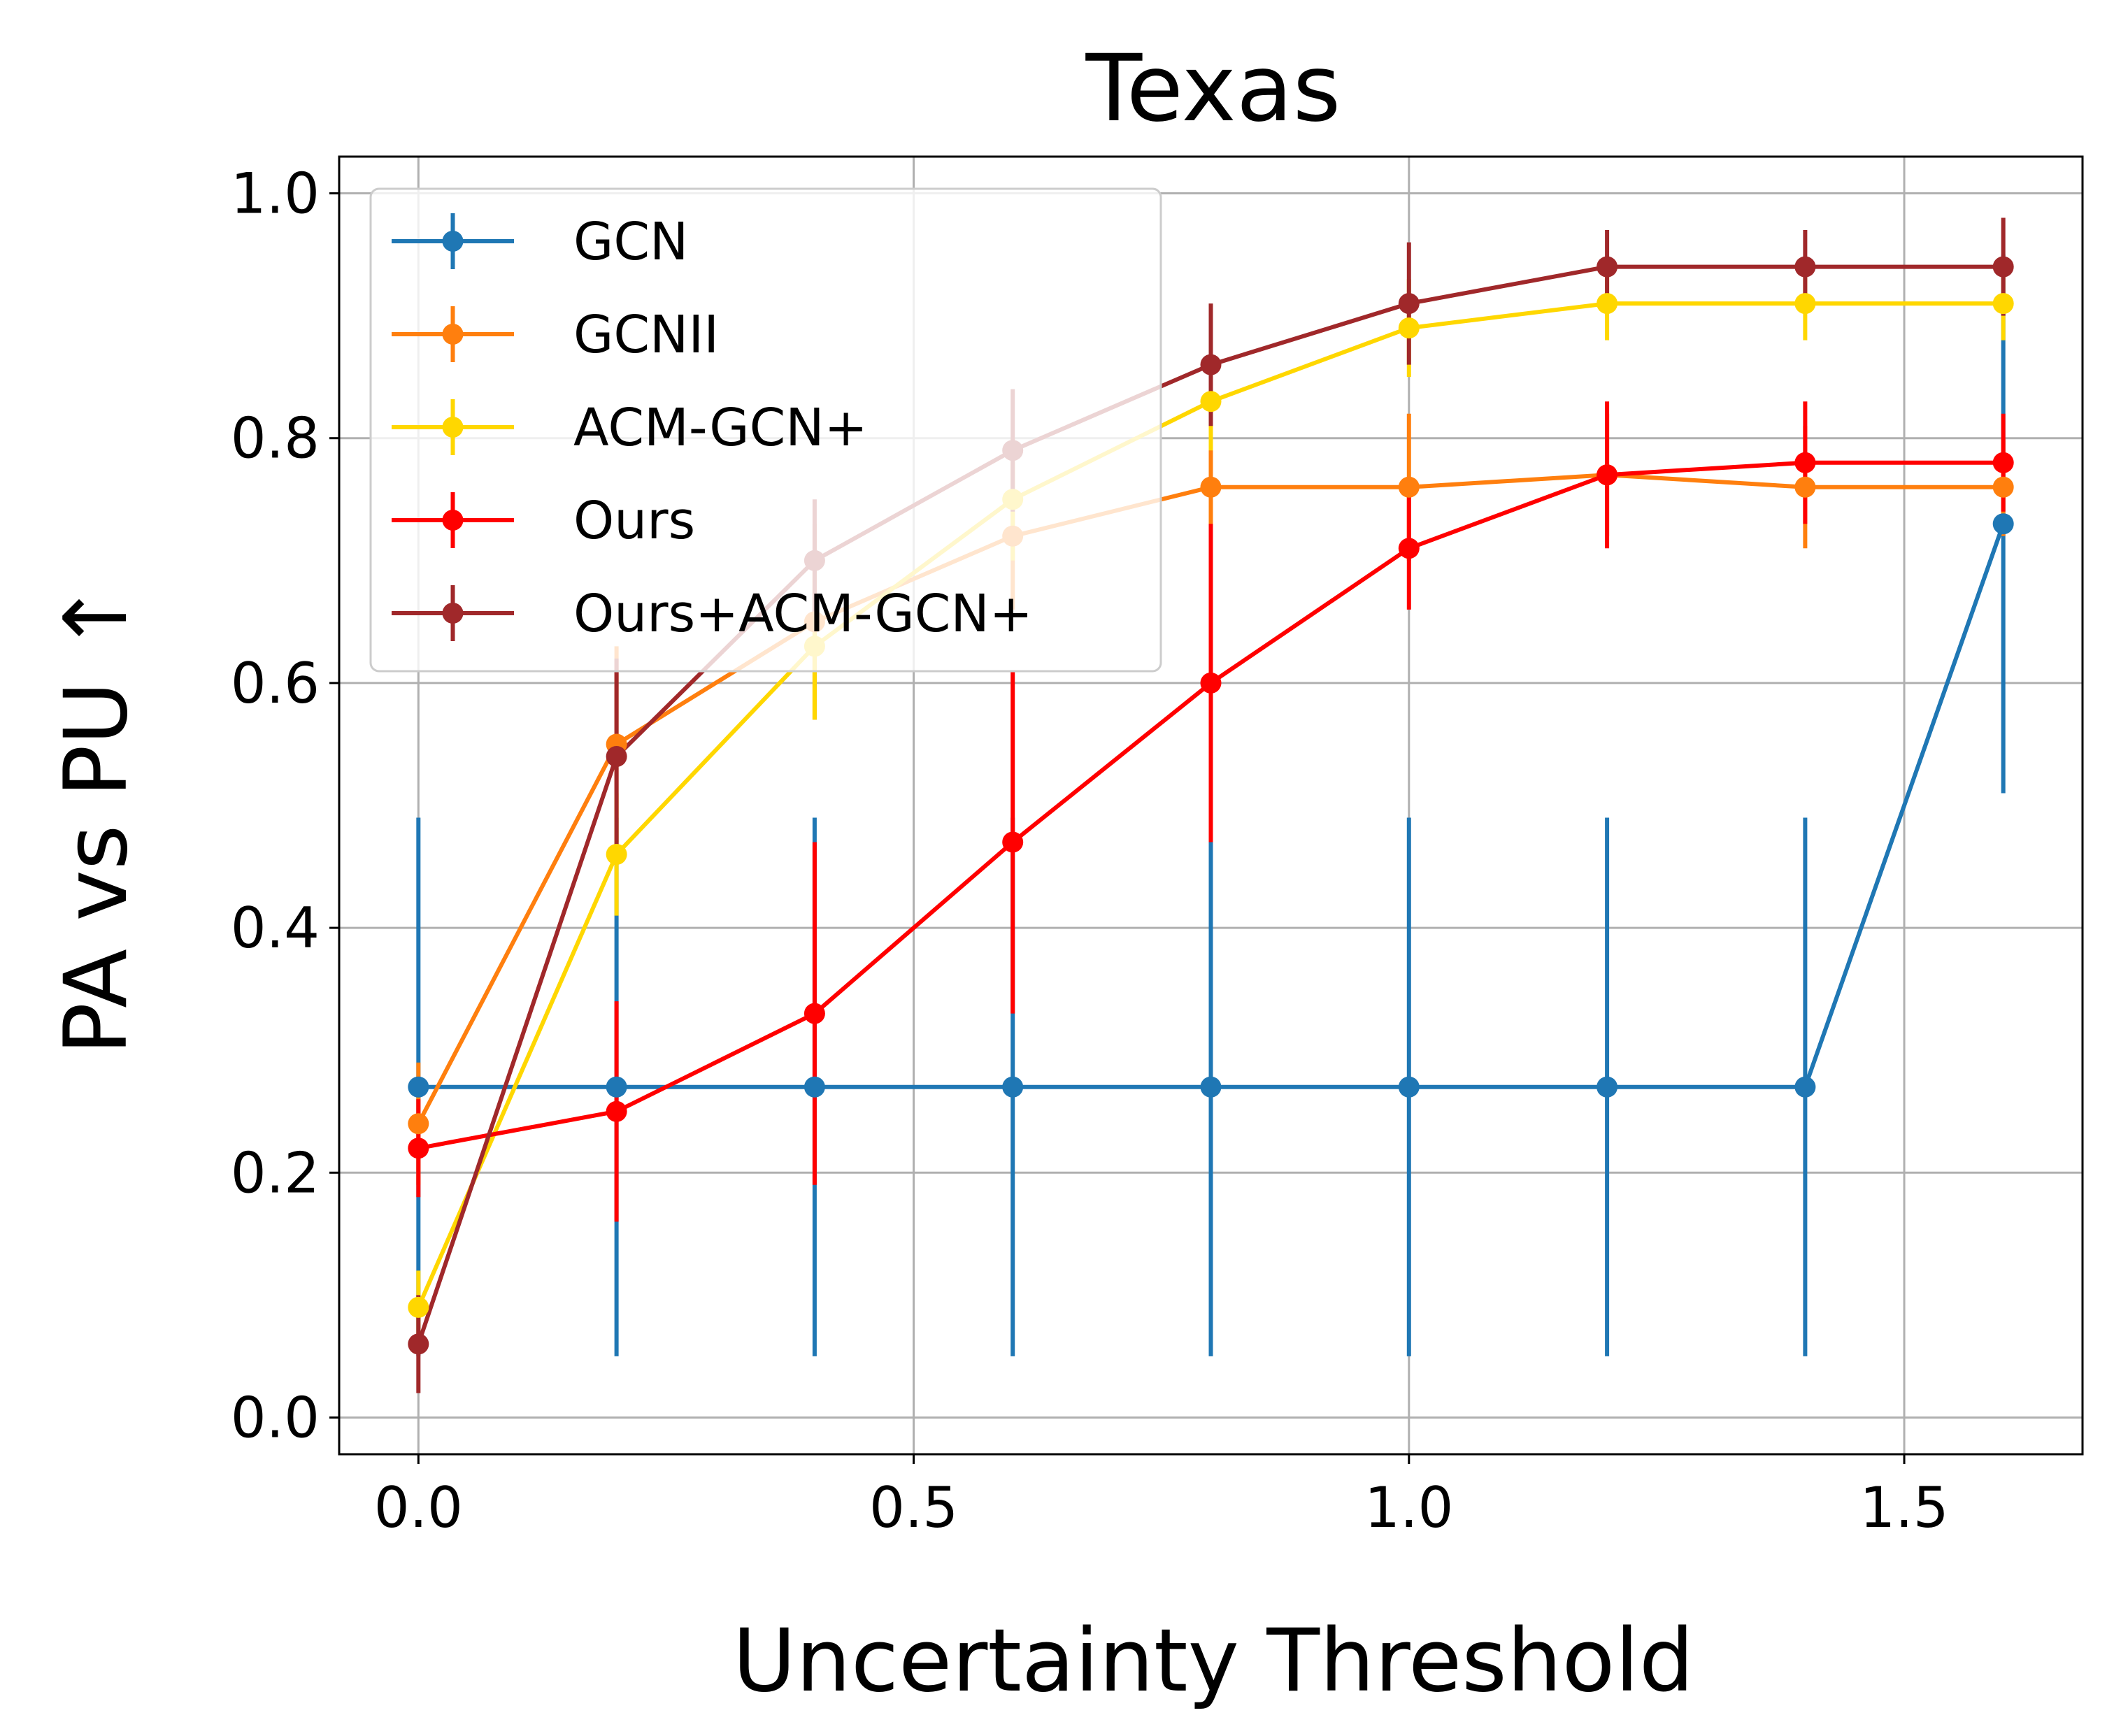 The height and width of the screenshot is (1736, 2107). What do you see at coordinates (275, 194) in the screenshot?
I see `y-tick-label: 1.0` at bounding box center [275, 194].